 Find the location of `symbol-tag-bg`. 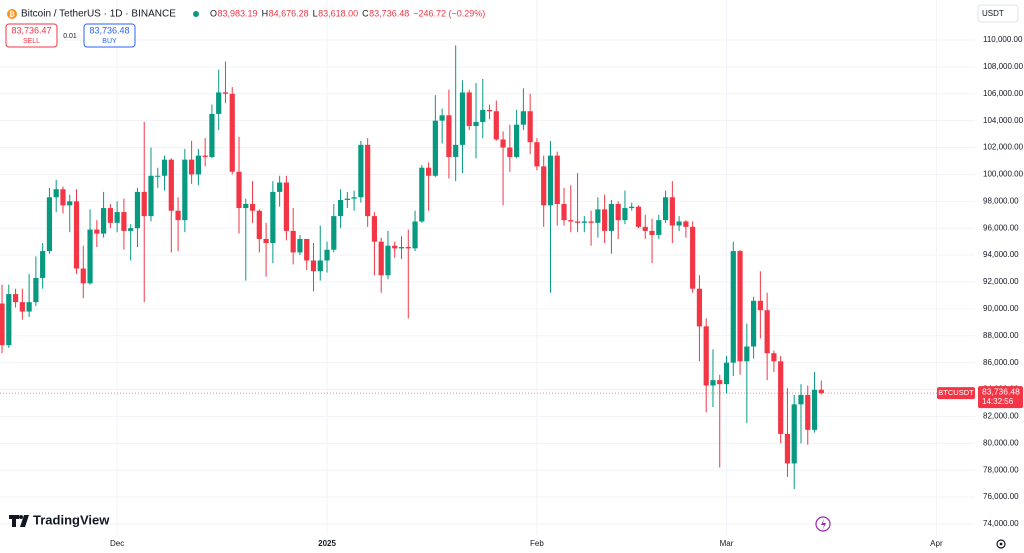

symbol-tag-bg is located at coordinates (956, 393).